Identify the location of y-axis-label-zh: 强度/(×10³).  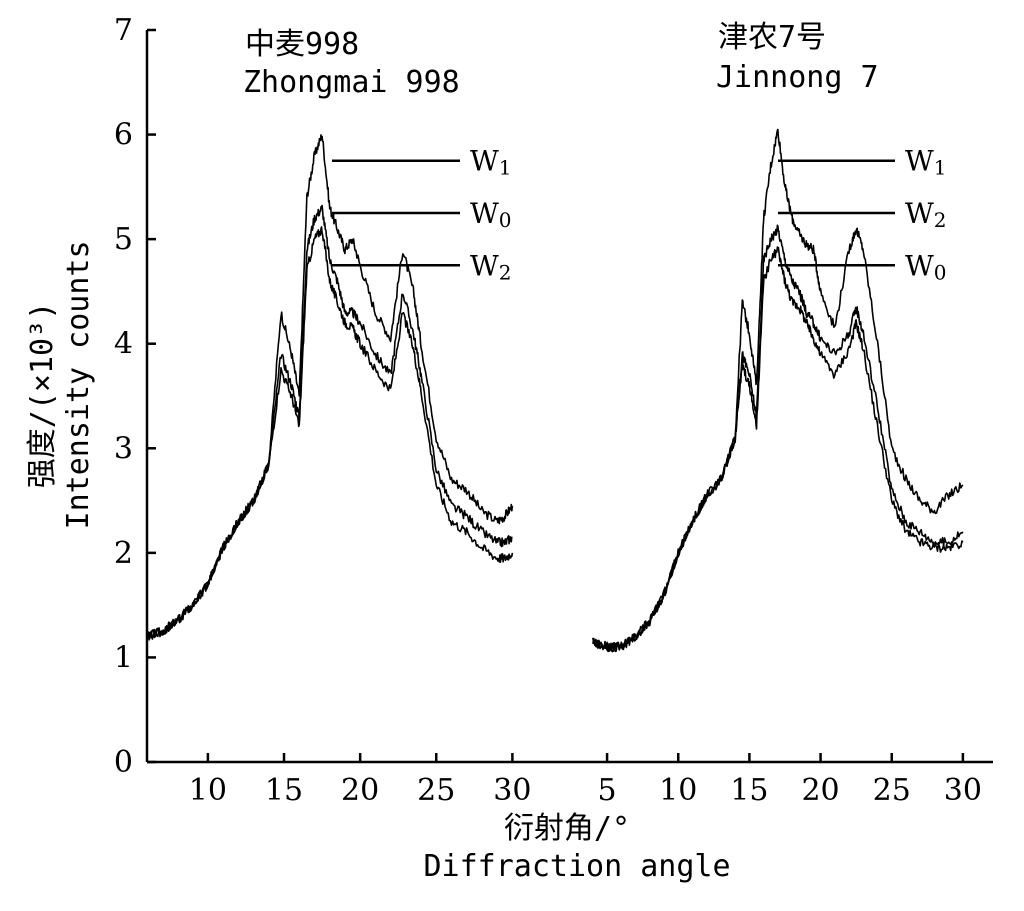
(42, 395).